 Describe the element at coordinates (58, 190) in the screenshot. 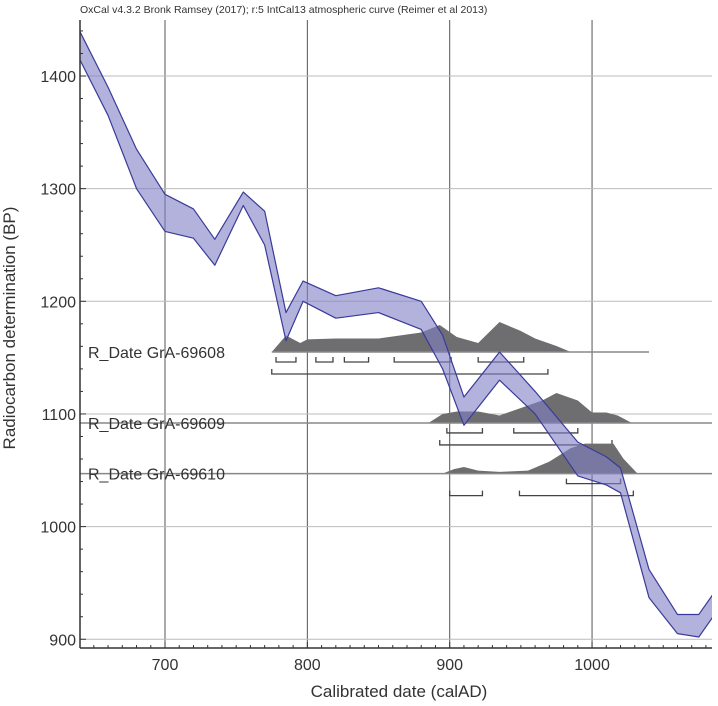

I see `y-tick-label: 1300` at that location.